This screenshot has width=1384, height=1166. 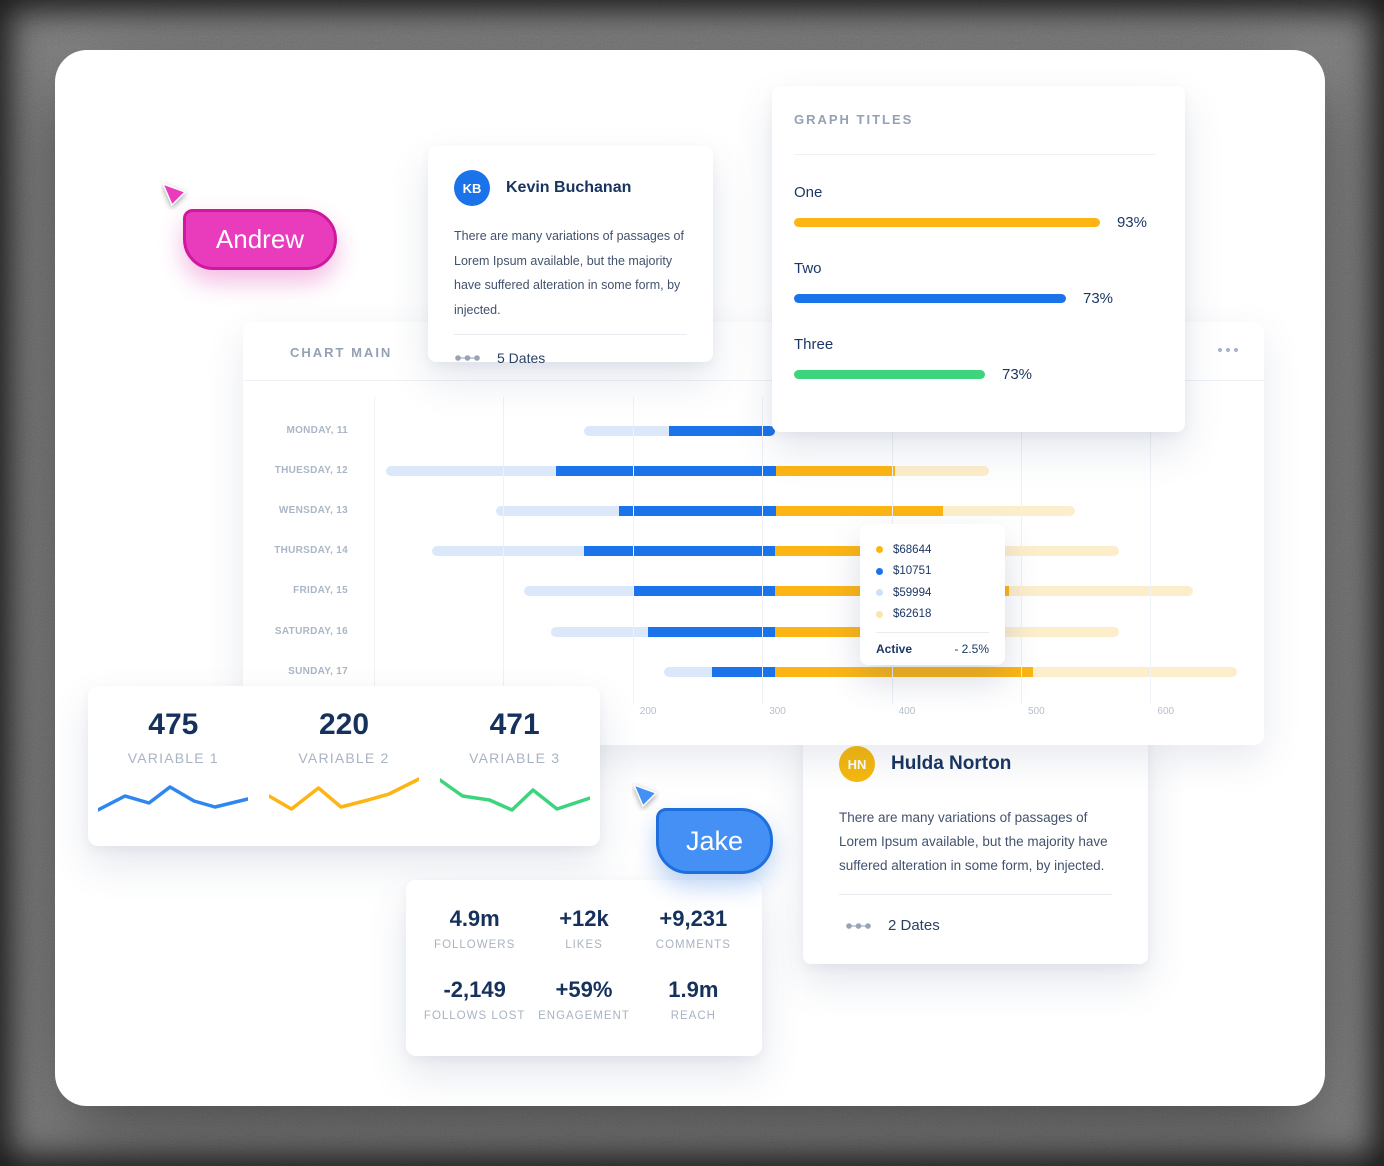 What do you see at coordinates (1036, 711) in the screenshot?
I see `x-tick-label: 500` at bounding box center [1036, 711].